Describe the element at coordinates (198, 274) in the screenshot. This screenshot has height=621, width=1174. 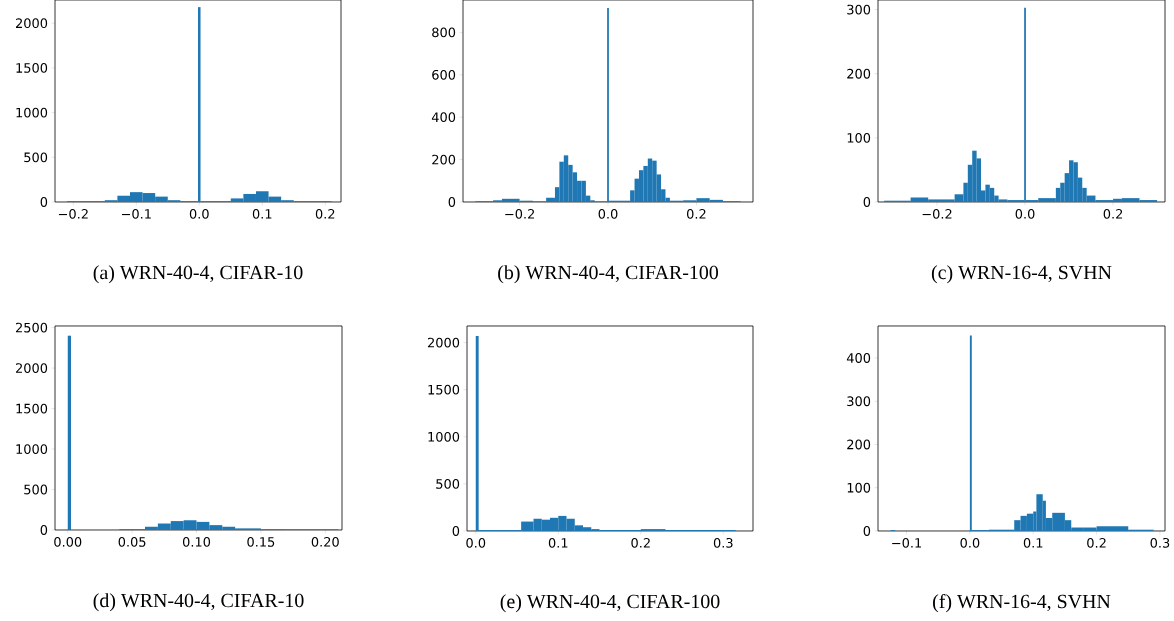
I see `text: (a) WRN-40-4, CIFAR-10` at that location.